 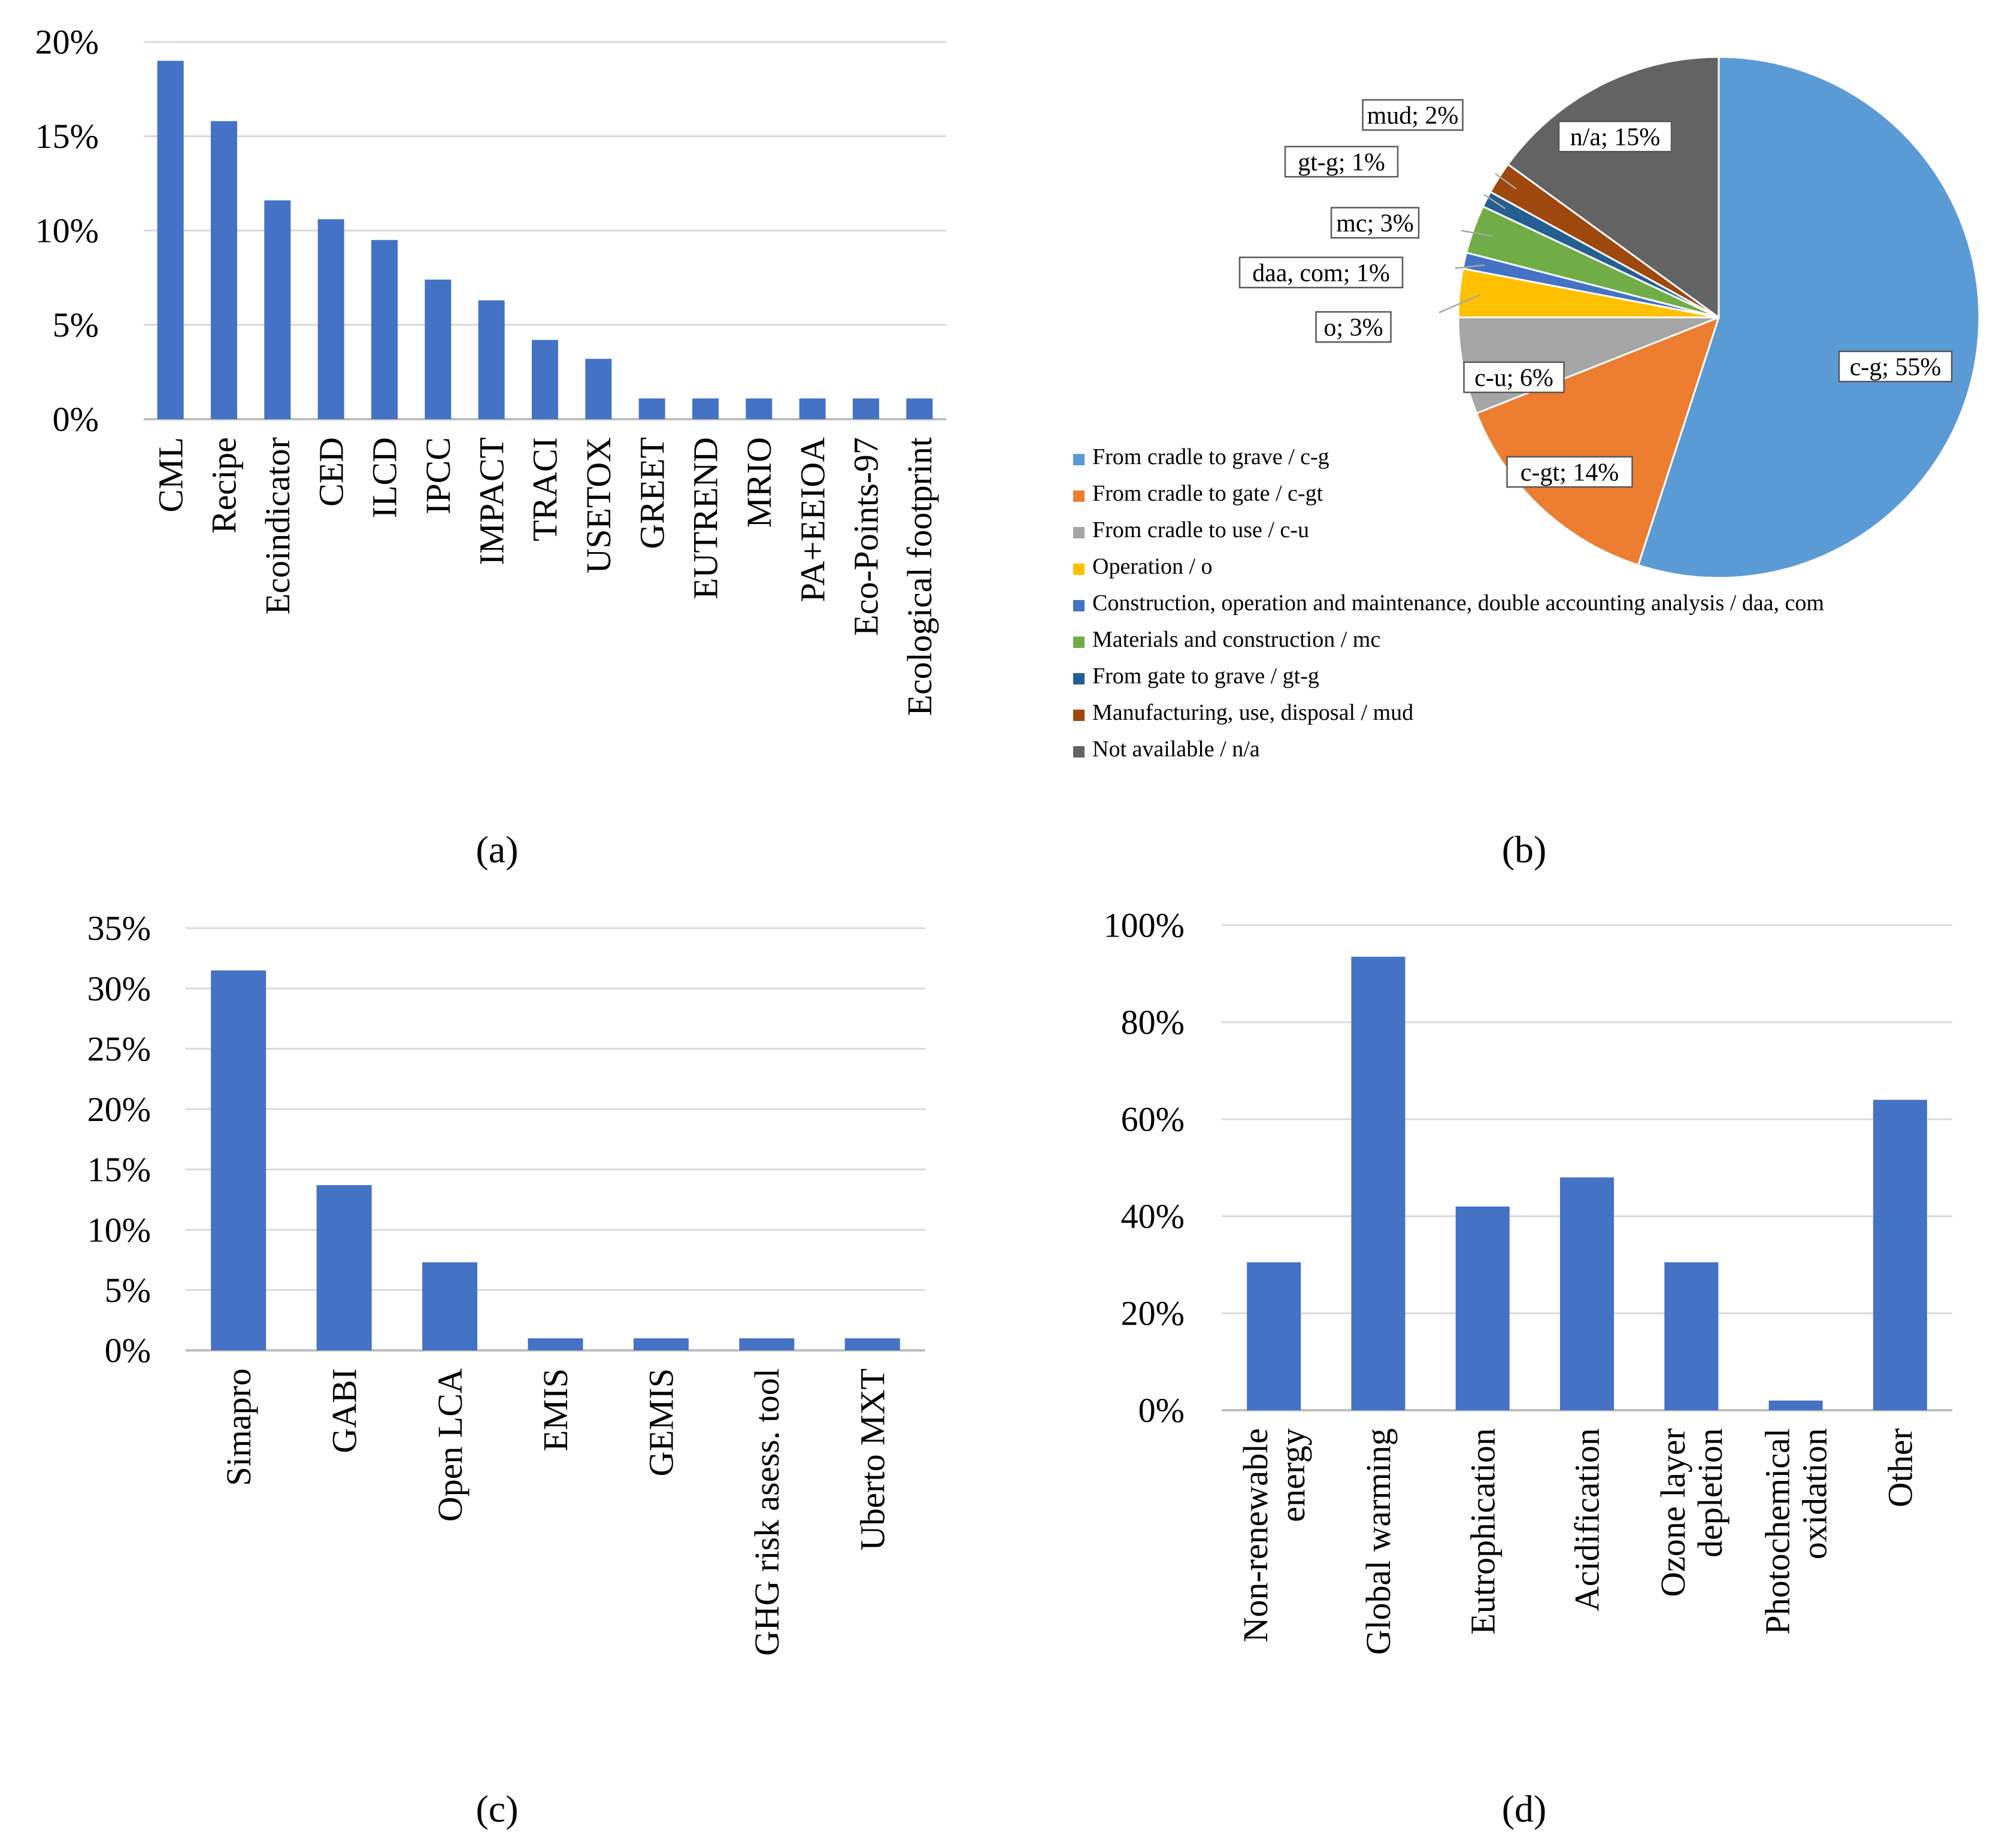 I want to click on x-tick-label-line: IMPACT, so click(x=492, y=501).